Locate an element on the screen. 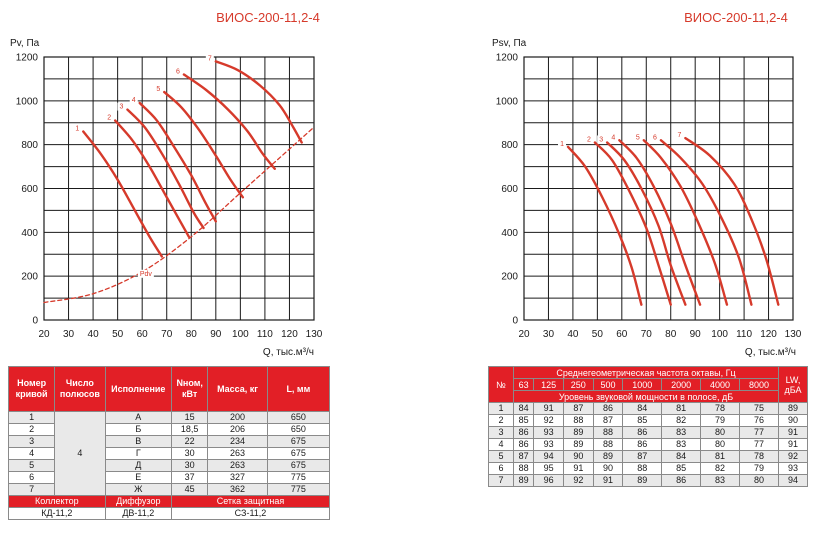 Image resolution: width=813 pixels, height=542 pixels. specs-cell-number: 3 is located at coordinates (31, 441).